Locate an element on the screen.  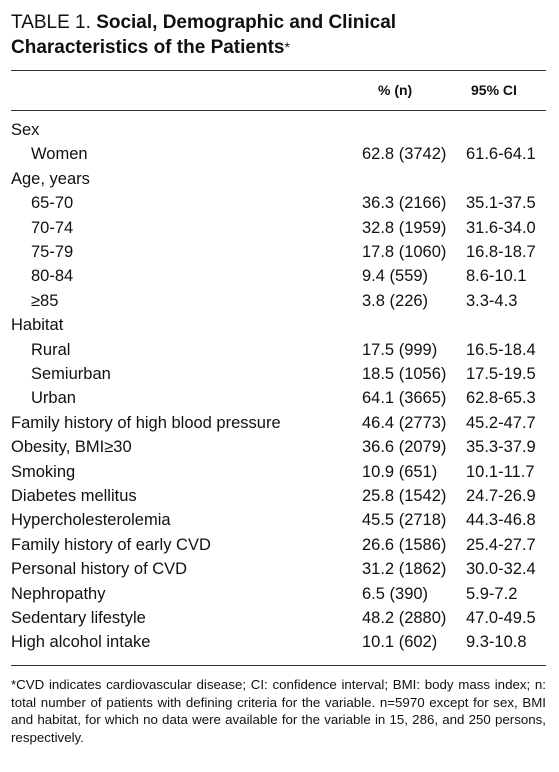
table-row: 75-79 17.8 (1060) 16.8-18.7 is located at coordinates (278, 252).